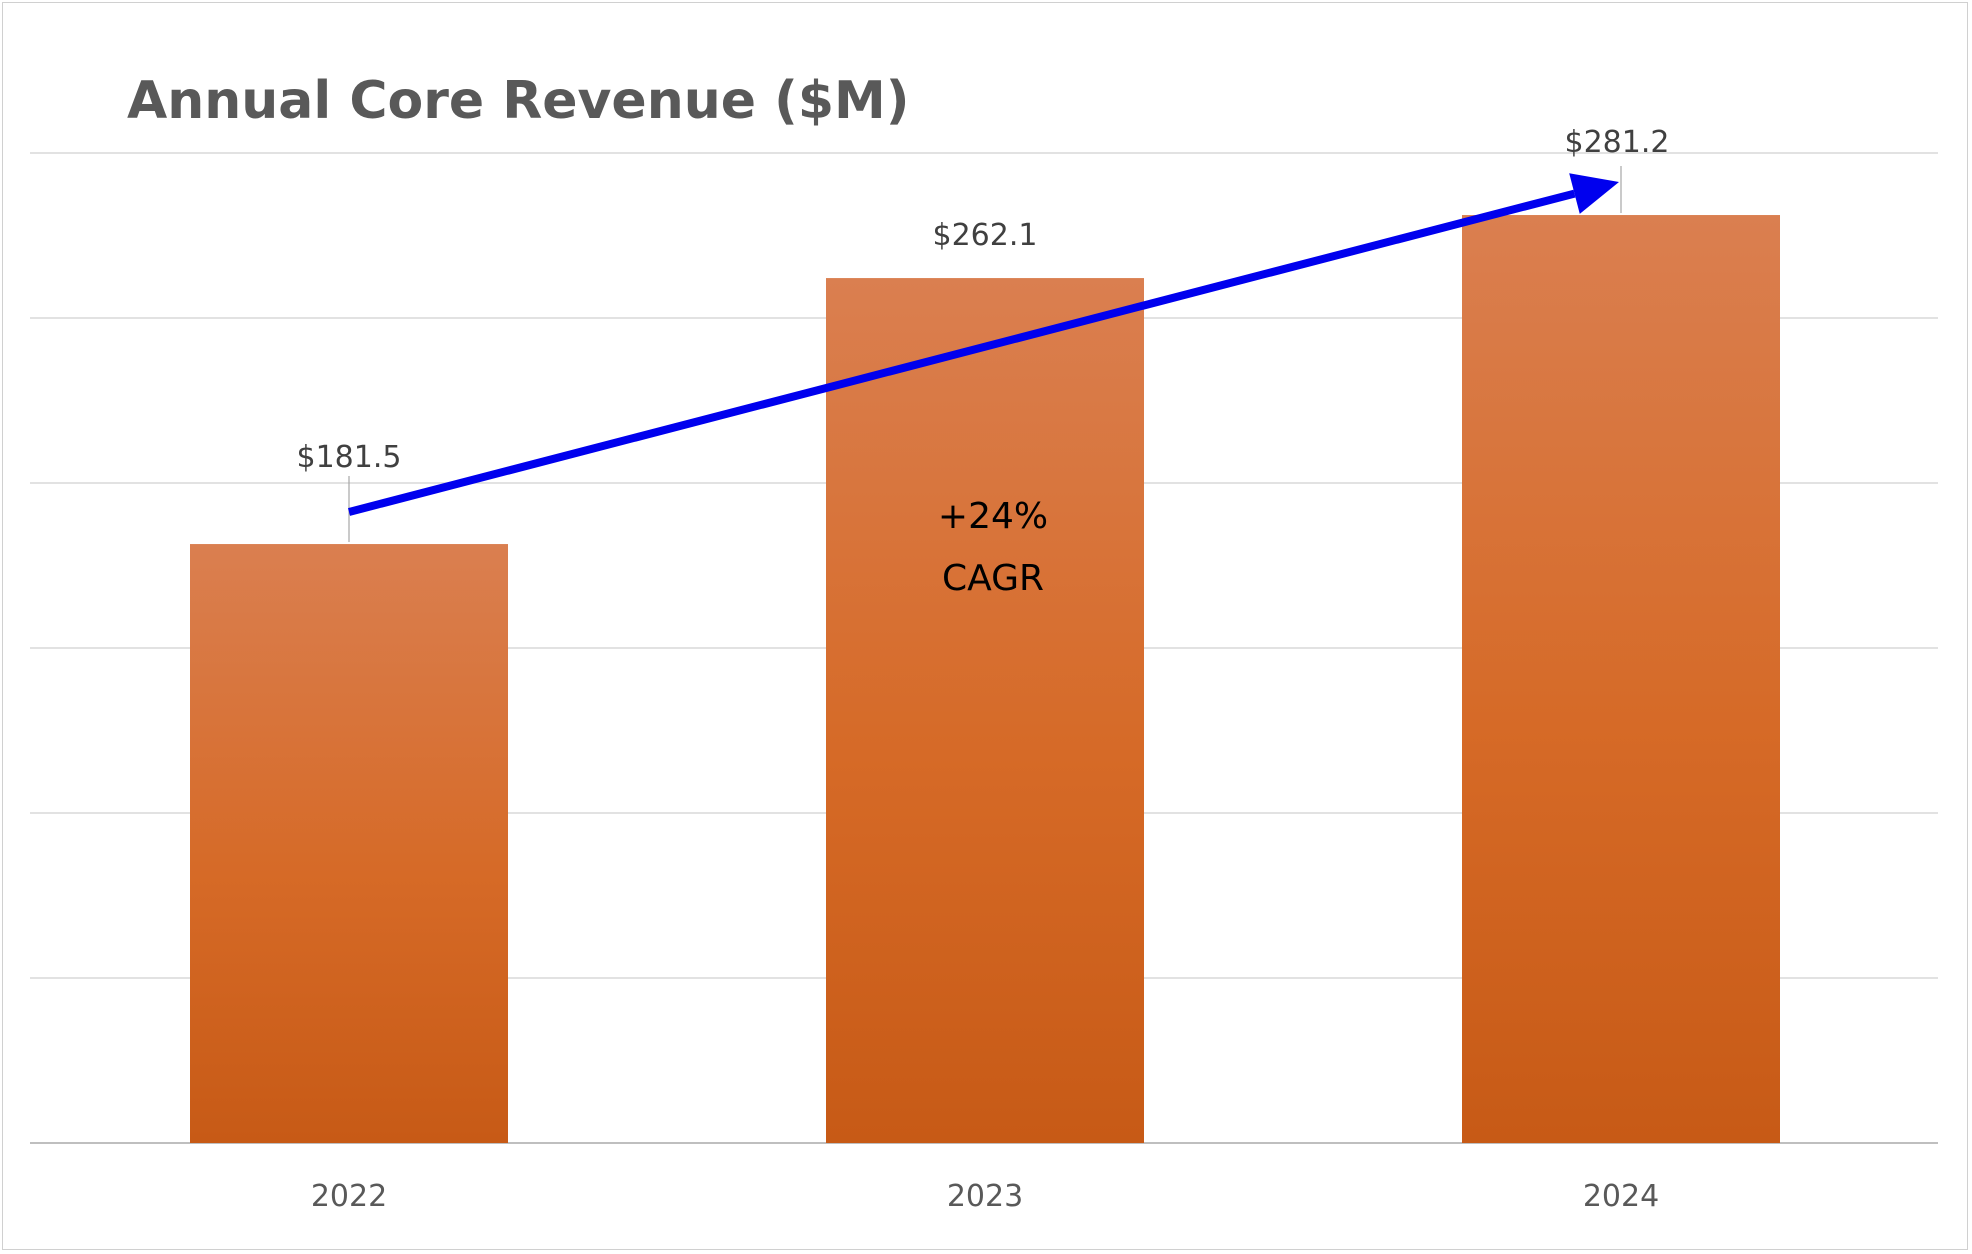  What do you see at coordinates (985, 710) in the screenshot?
I see `bar-2023` at bounding box center [985, 710].